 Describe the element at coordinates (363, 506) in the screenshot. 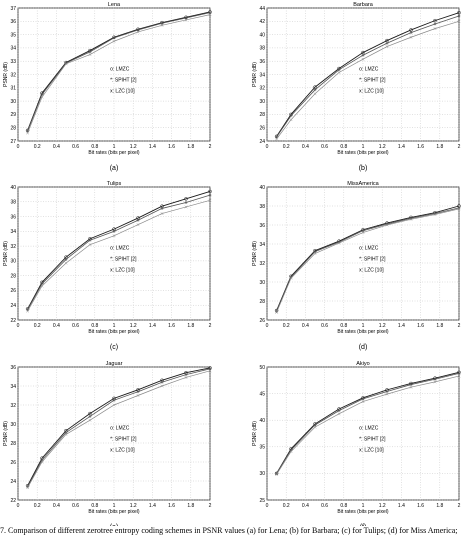

I see `x-tick-label: 1` at that location.